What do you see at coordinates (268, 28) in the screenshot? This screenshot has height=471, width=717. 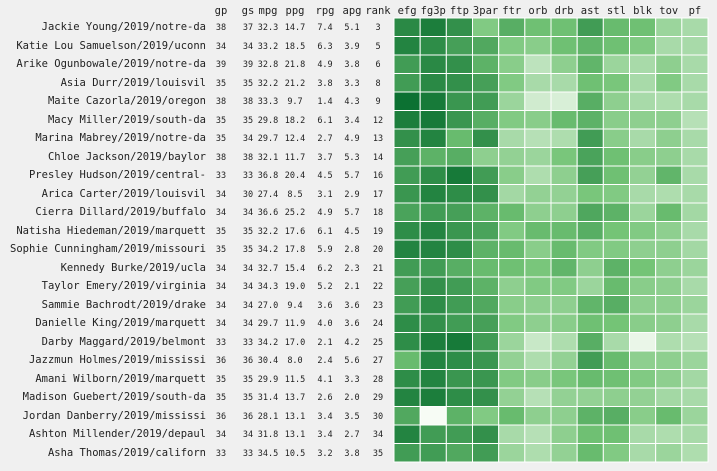 I see `cell-mpg: 32.3` at bounding box center [268, 28].